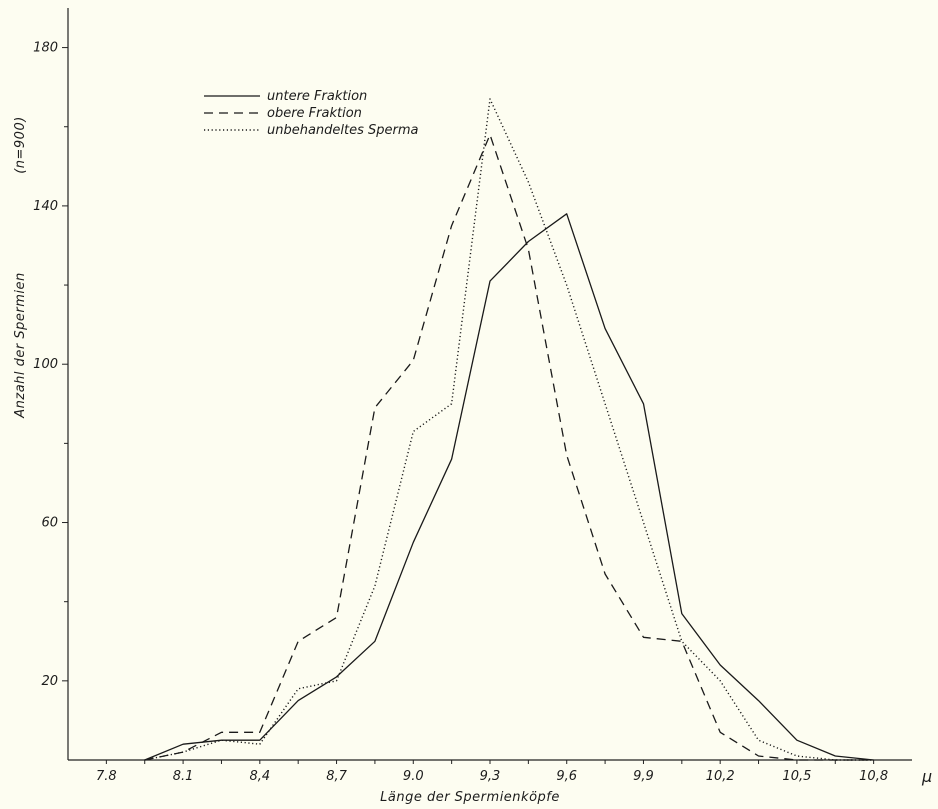  What do you see at coordinates (45, 206) in the screenshot?
I see `y-tick-label: 140` at bounding box center [45, 206].